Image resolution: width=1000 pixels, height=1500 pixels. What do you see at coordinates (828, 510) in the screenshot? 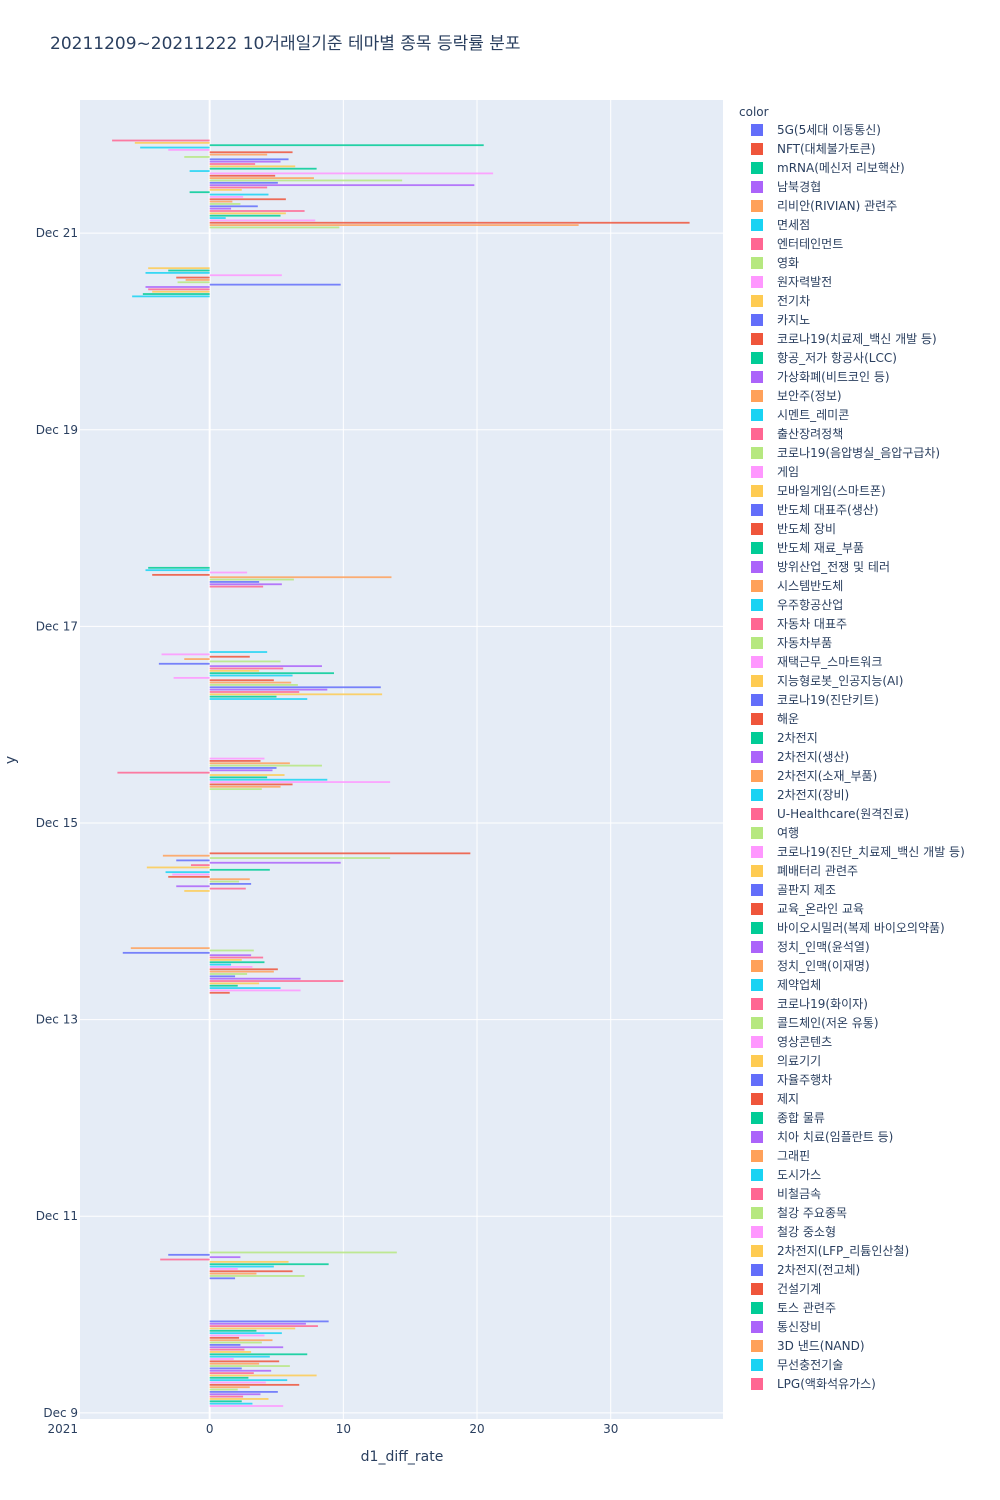
I see `legend-item-label: 반도체 대표주(생산)` at bounding box center [828, 510].